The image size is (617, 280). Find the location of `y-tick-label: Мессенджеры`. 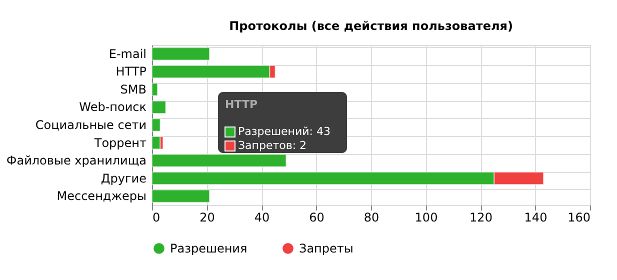

y-tick-label: Мессенджеры is located at coordinates (101, 196).